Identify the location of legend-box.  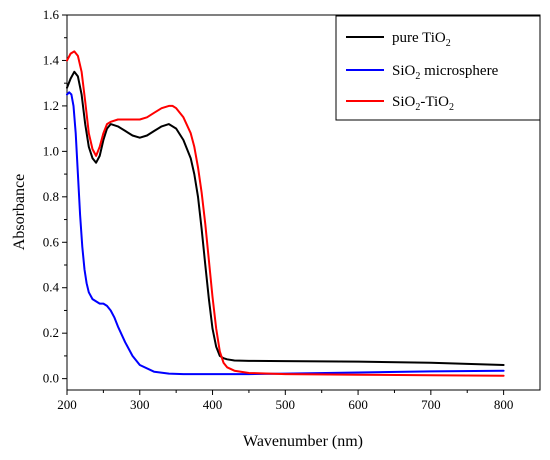
(438, 68).